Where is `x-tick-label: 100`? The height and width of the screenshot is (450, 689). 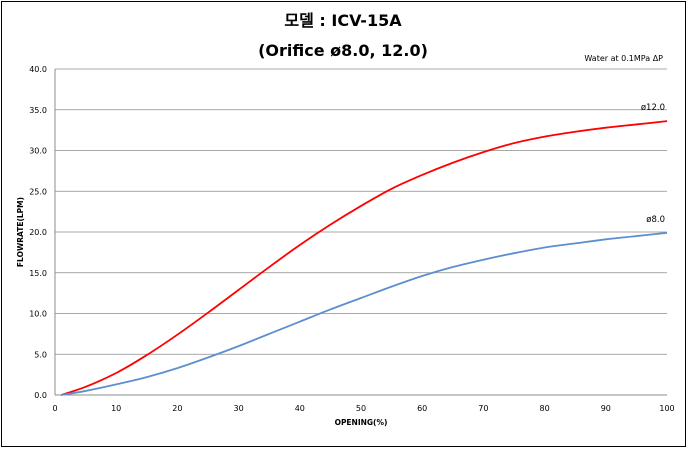
x-tick-label: 100 is located at coordinates (666, 408).